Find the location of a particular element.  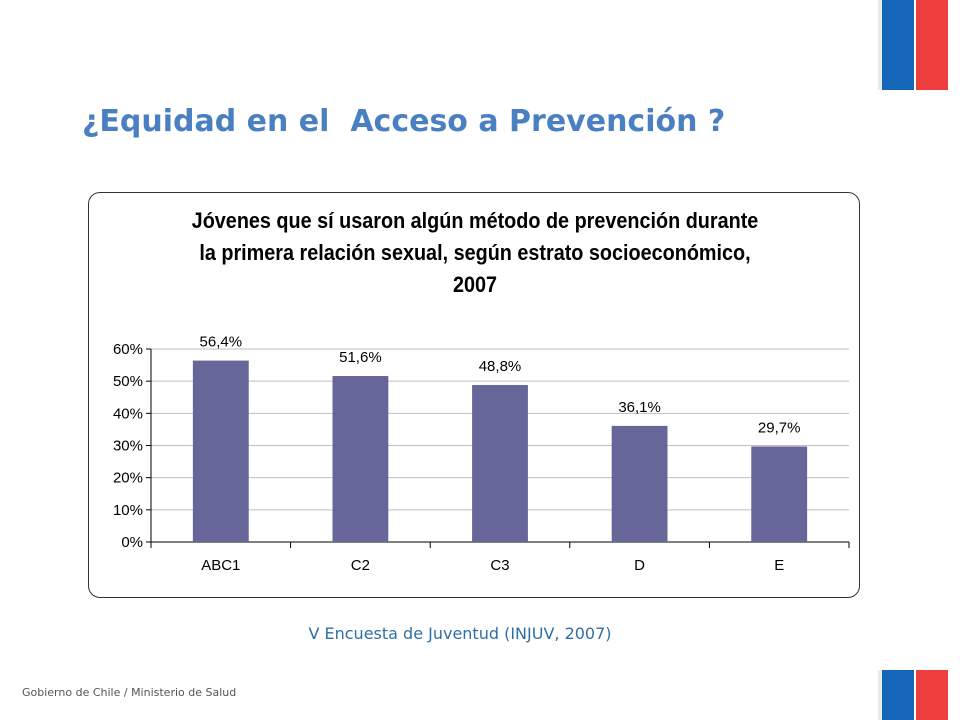

bar-d is located at coordinates (639, 483).